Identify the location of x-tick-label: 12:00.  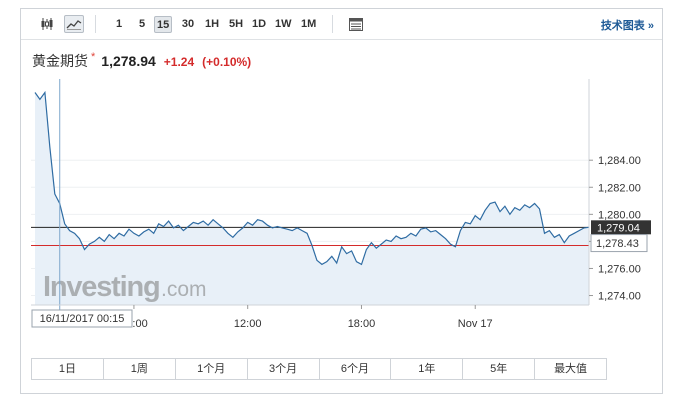
(248, 324).